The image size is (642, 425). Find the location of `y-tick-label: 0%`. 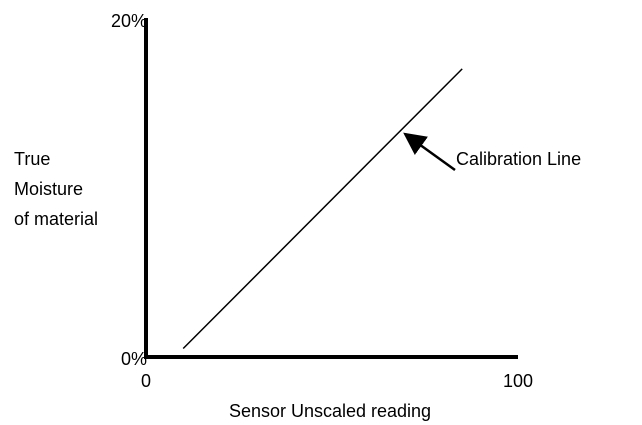

y-tick-label: 0% is located at coordinates (134, 359).